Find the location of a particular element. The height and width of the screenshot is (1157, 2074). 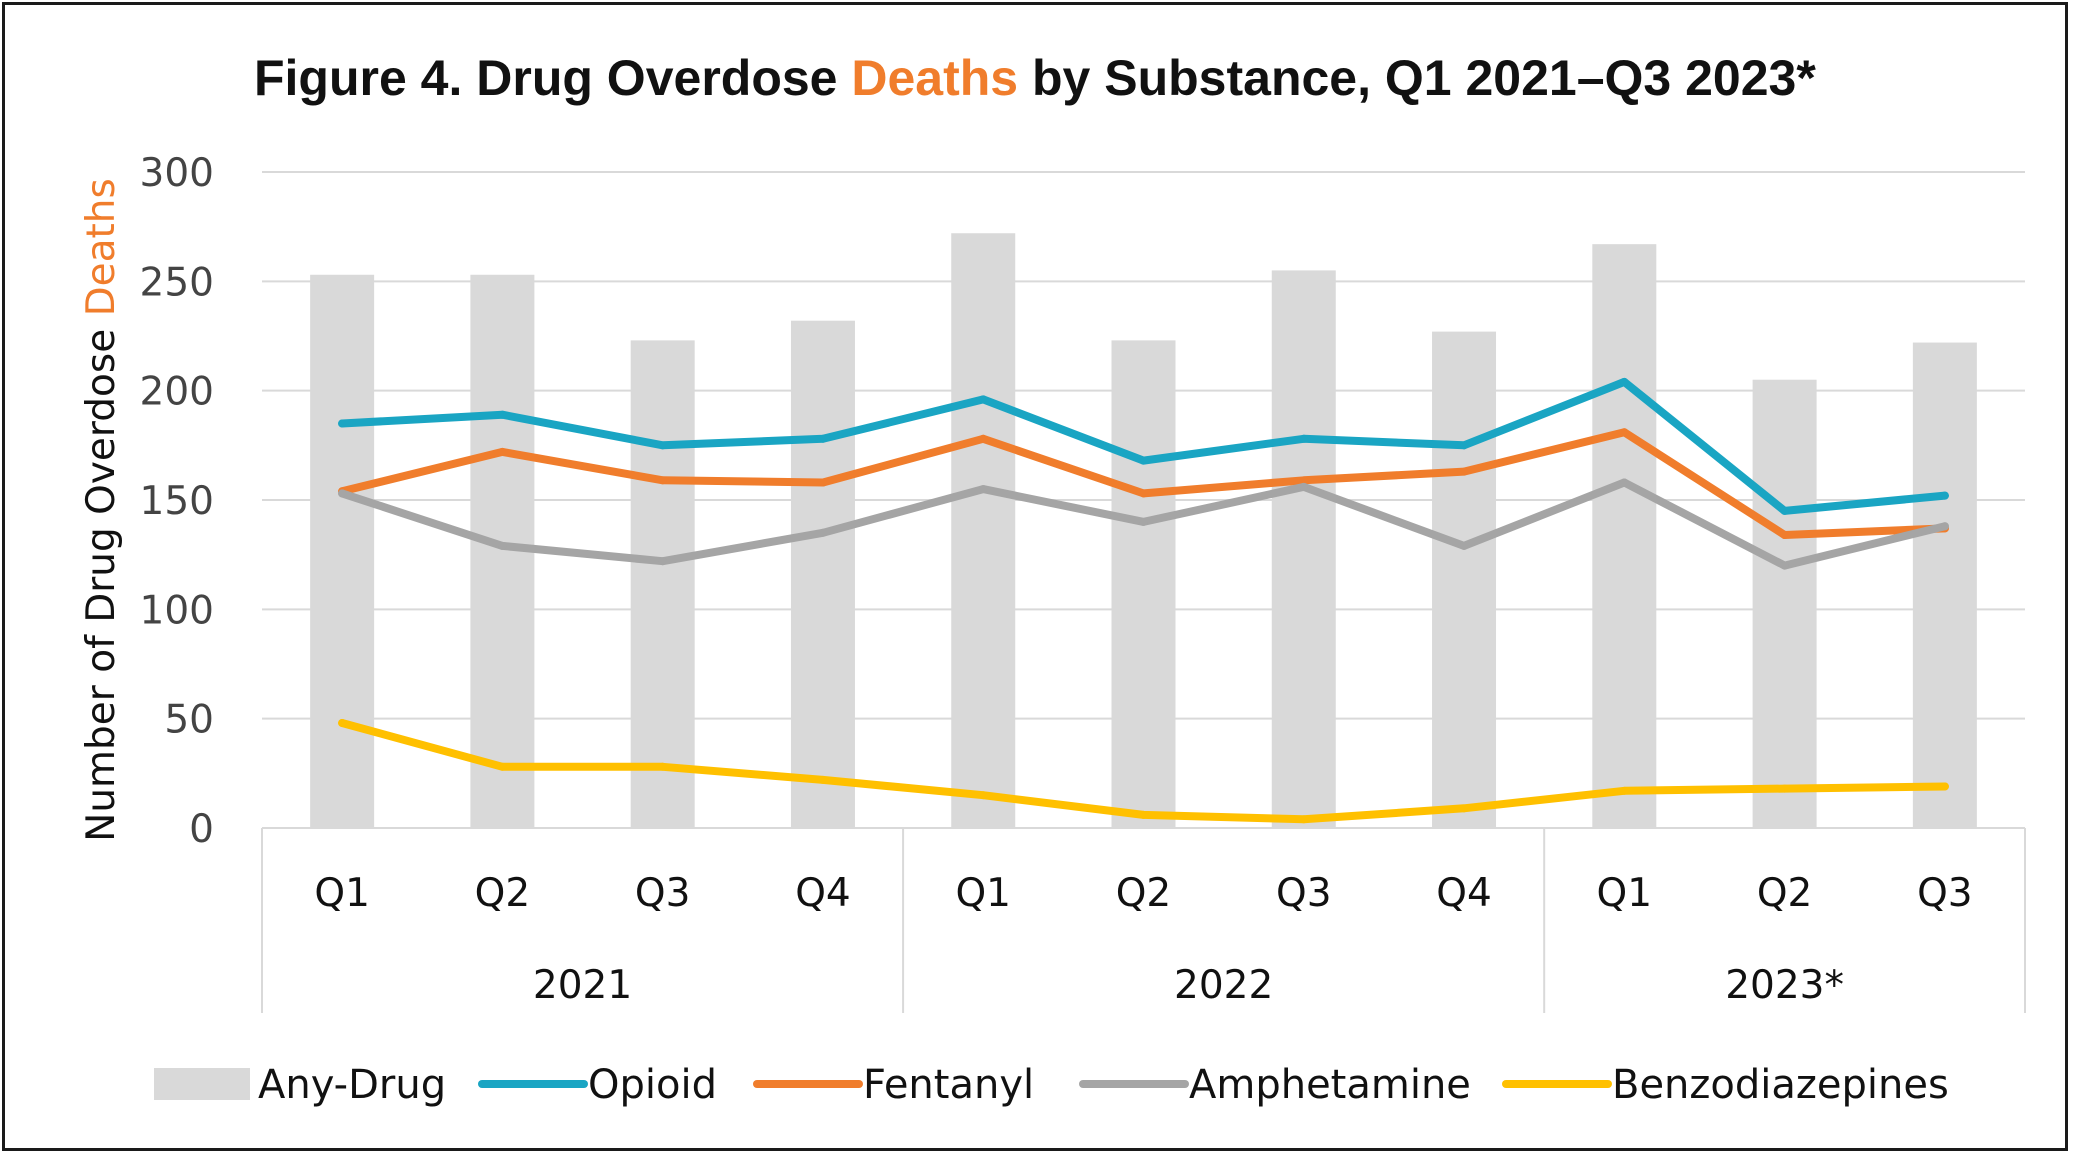

legend-label-opioid: Opioid is located at coordinates (652, 1085).